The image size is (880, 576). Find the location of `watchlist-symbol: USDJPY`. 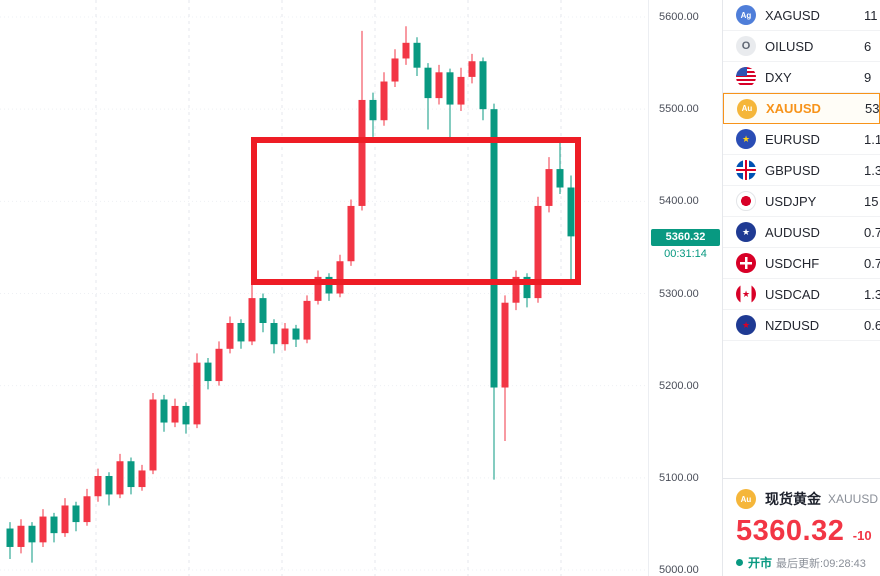

watchlist-symbol: USDJPY is located at coordinates (791, 201).